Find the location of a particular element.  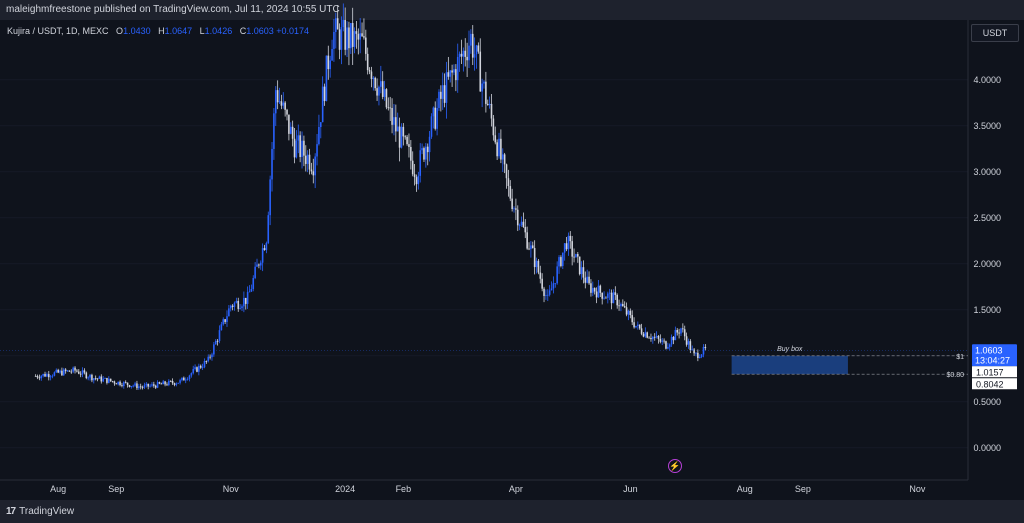

time-tick-label: Sep is located at coordinates (803, 489).